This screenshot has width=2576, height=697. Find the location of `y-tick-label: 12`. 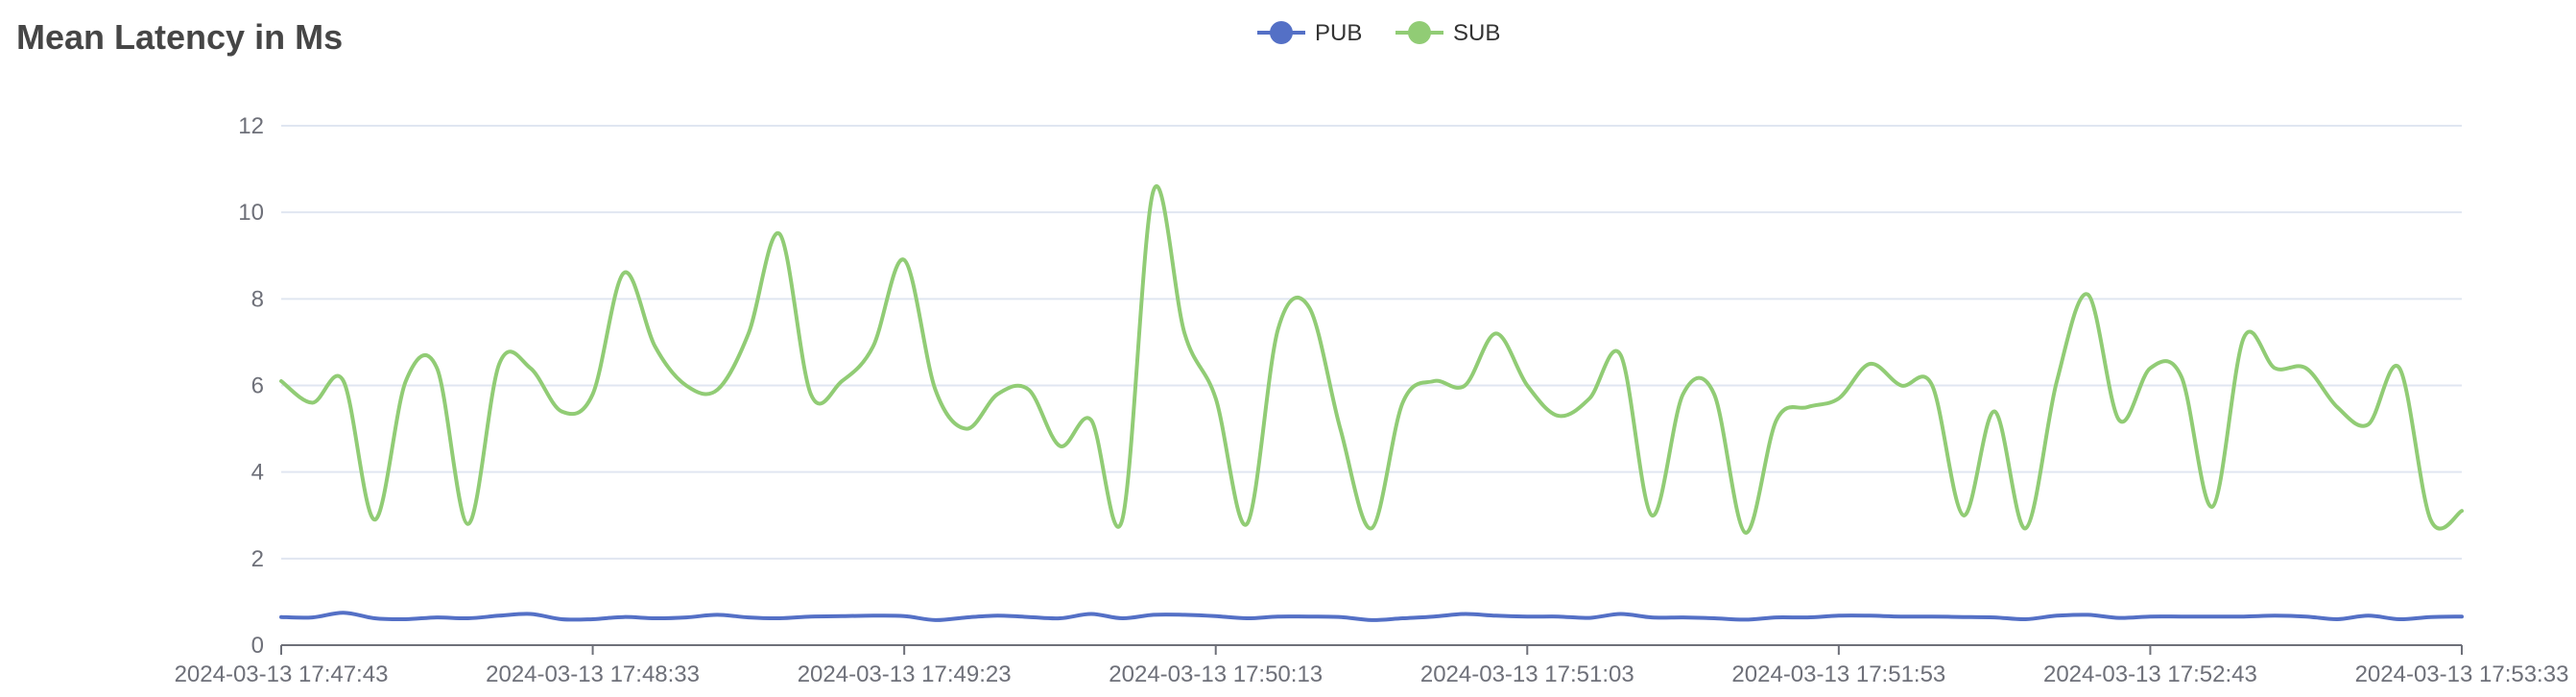

y-tick-label: 12 is located at coordinates (251, 126).